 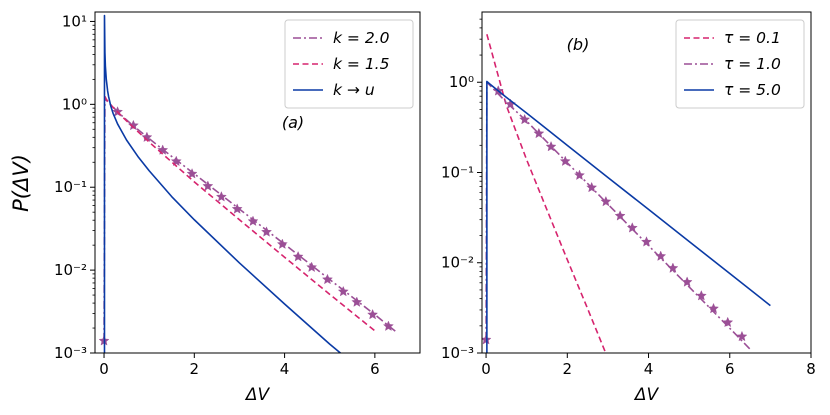 What do you see at coordinates (811, 369) in the screenshot?
I see `x-tick-label: 8` at bounding box center [811, 369].